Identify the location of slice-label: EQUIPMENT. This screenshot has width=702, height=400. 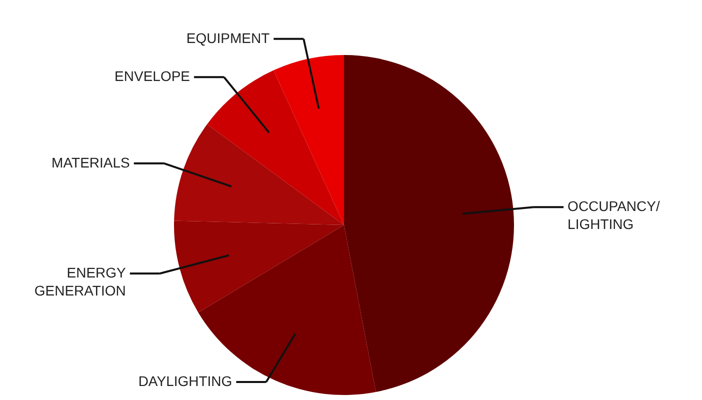
(228, 38).